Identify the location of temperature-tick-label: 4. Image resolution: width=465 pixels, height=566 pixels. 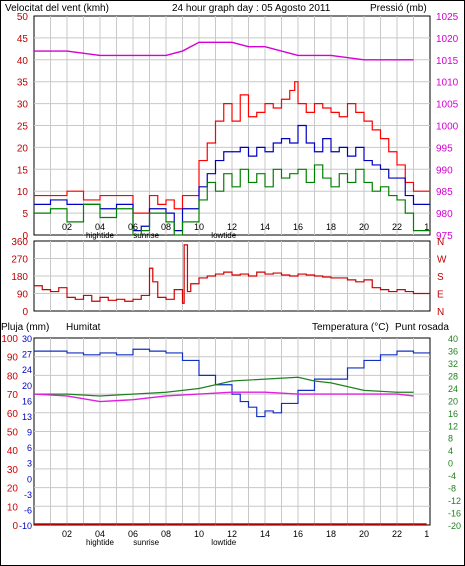
(450, 451).